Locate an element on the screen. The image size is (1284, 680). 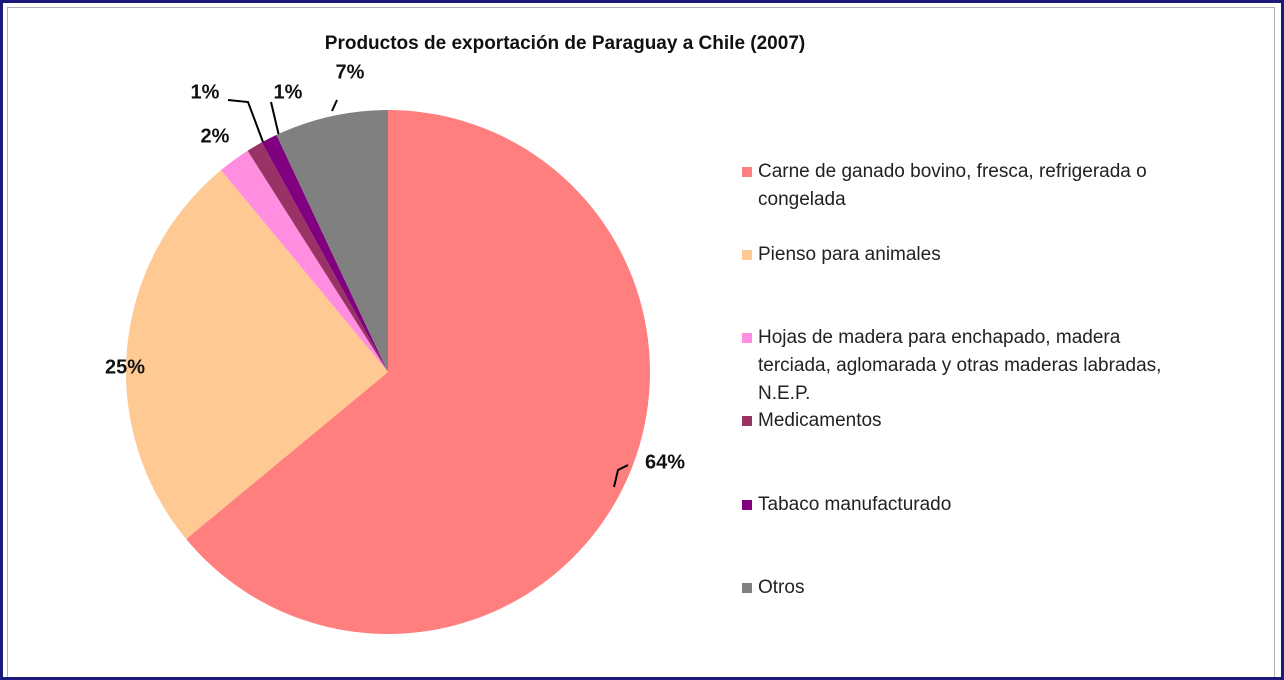
data-label: 25% is located at coordinates (125, 367).